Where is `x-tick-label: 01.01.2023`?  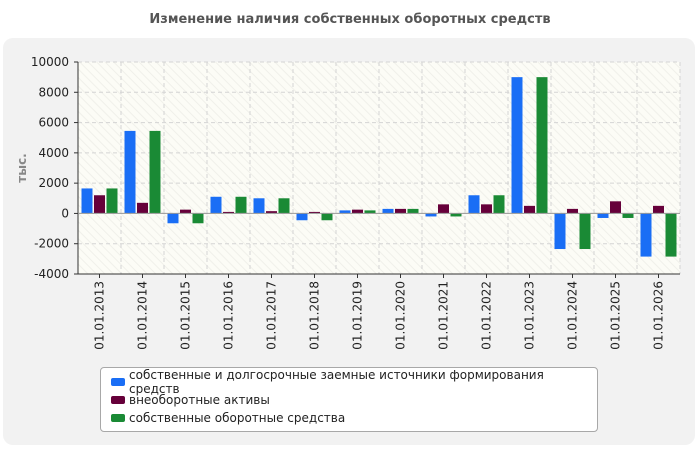 x-tick-label: 01.01.2023 is located at coordinates (530, 315).